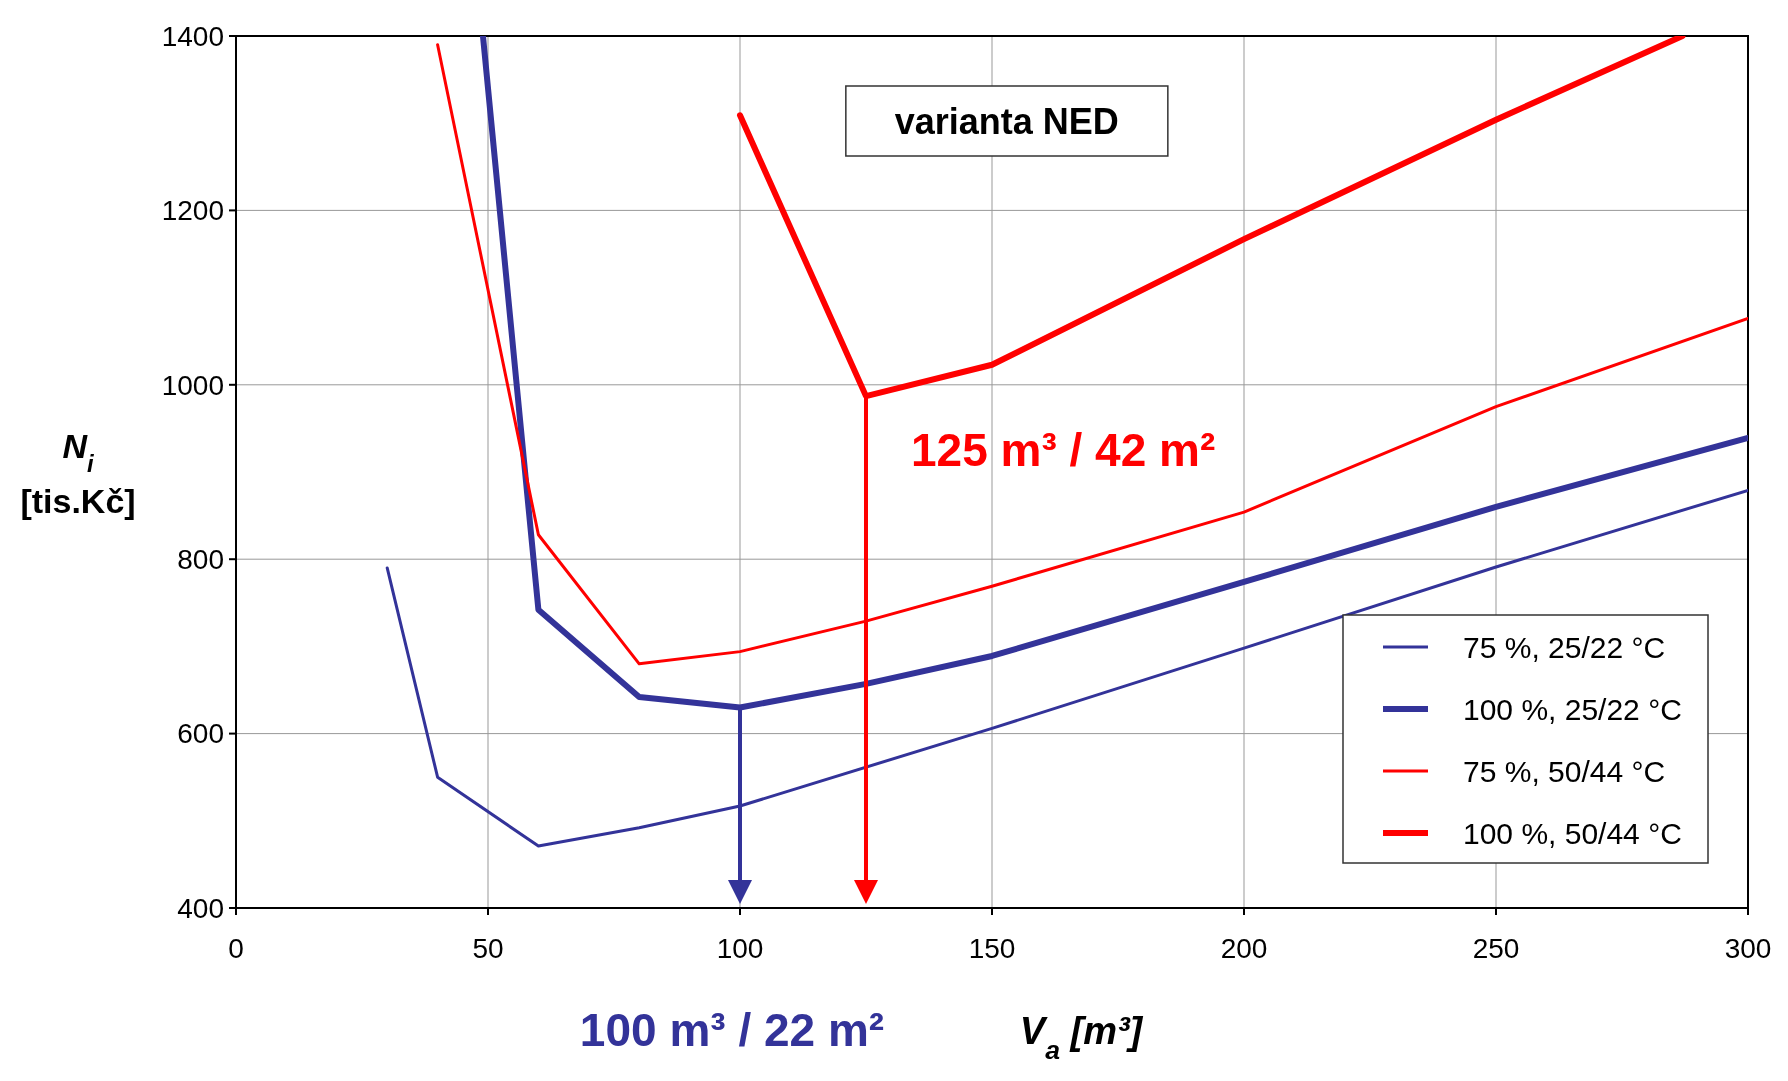 This screenshot has height=1081, width=1788. What do you see at coordinates (1572, 709) in the screenshot?
I see `legend-label: 100 %, 25/22 °C` at bounding box center [1572, 709].